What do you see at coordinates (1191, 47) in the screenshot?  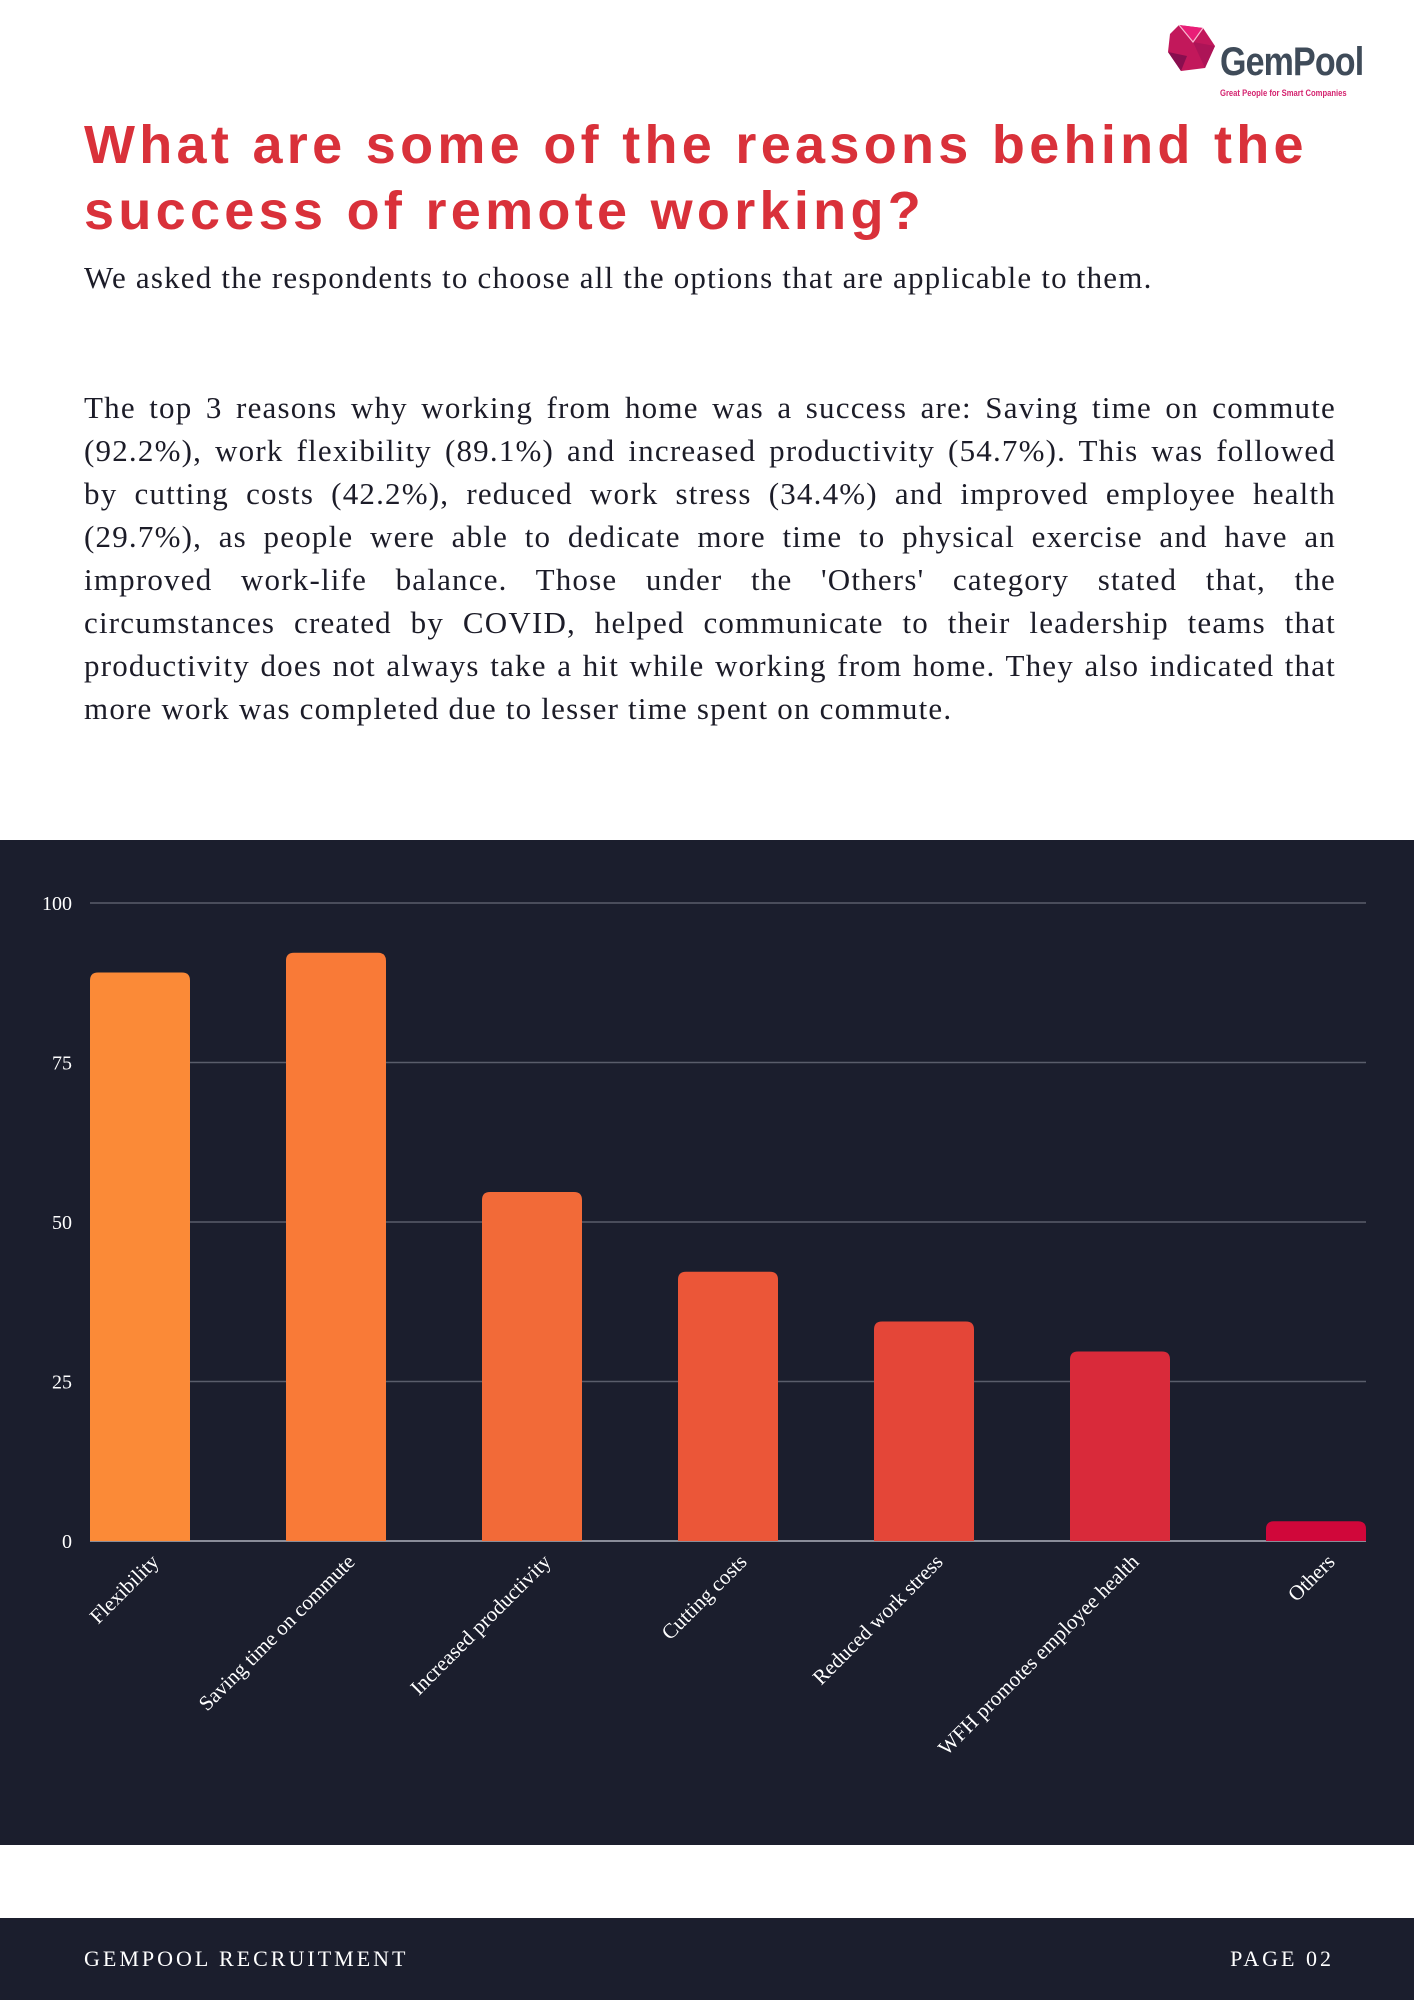 I see `gem-polyhedron-icon` at bounding box center [1191, 47].